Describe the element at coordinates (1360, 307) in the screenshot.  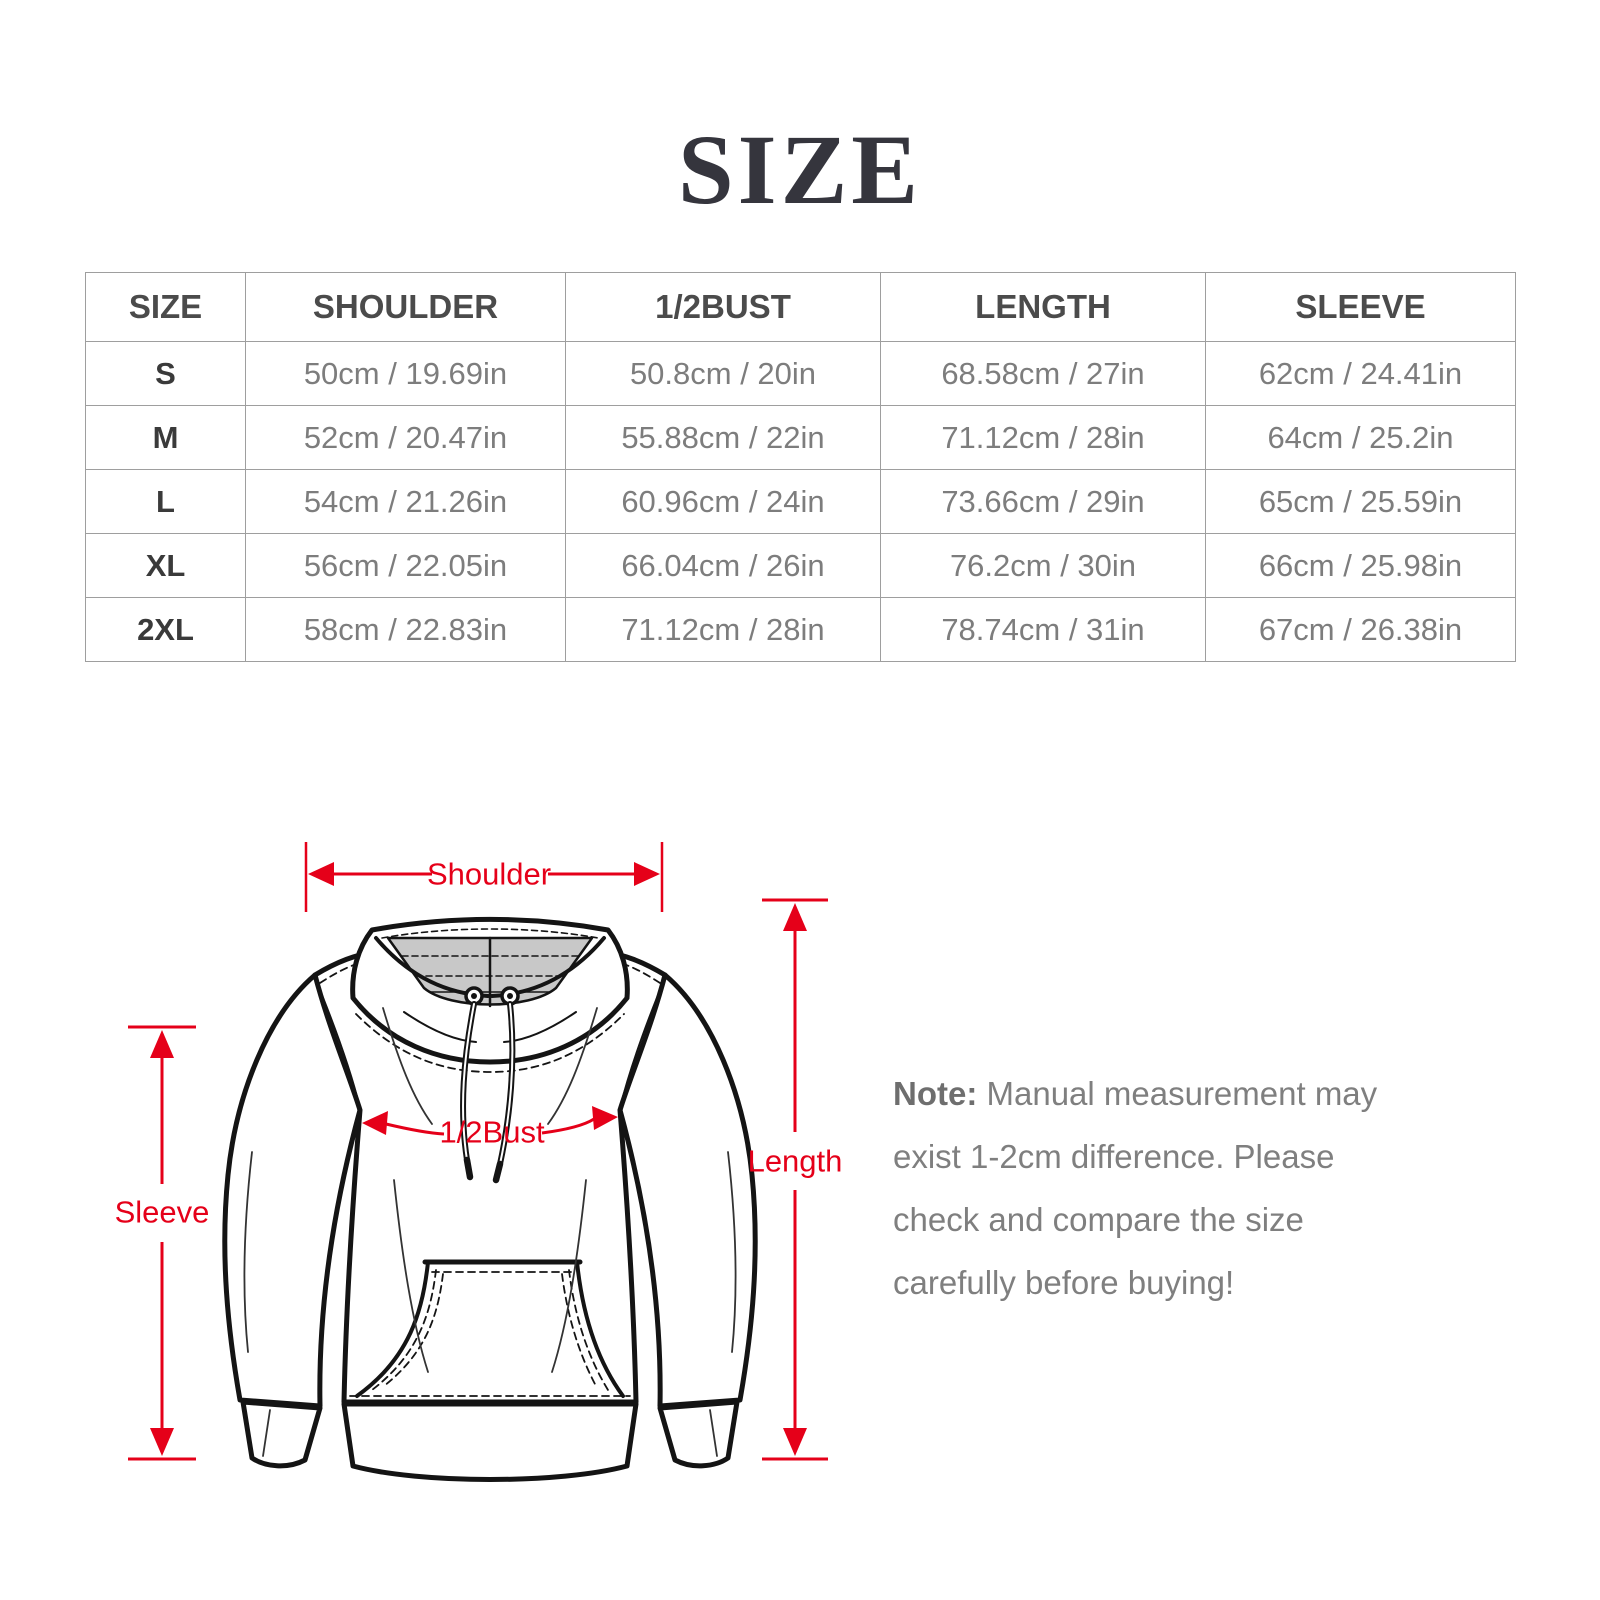
I see `header-sleeve: SLEEVE` at that location.